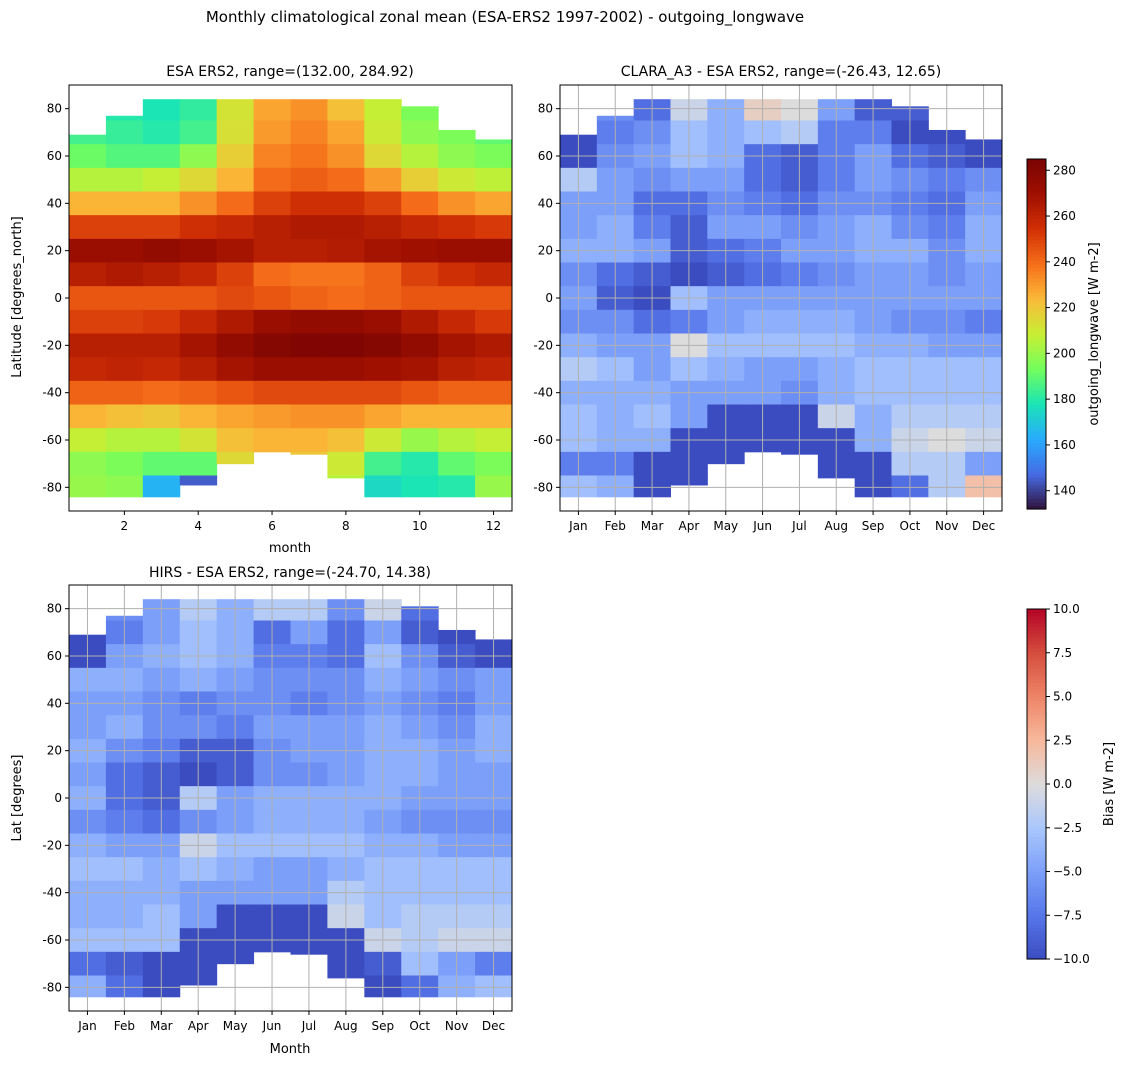 This screenshot has width=1127, height=1065. What do you see at coordinates (1067, 828) in the screenshot?
I see `colorbar-tick-label: −2.5` at bounding box center [1067, 828].